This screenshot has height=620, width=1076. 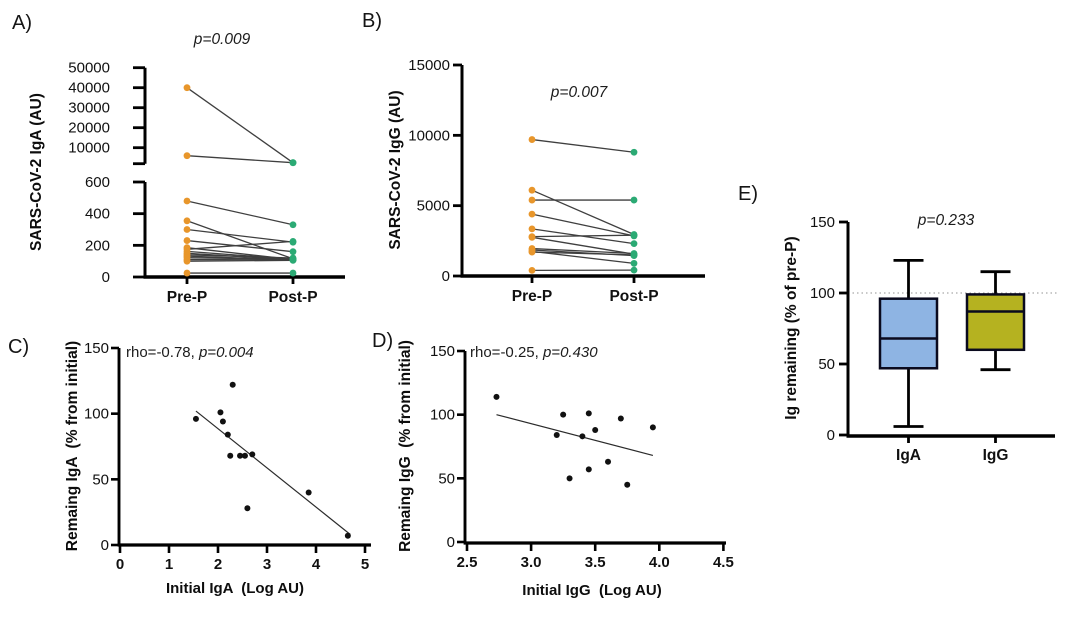 I want to click on tick-label: 200, so click(x=97, y=245).